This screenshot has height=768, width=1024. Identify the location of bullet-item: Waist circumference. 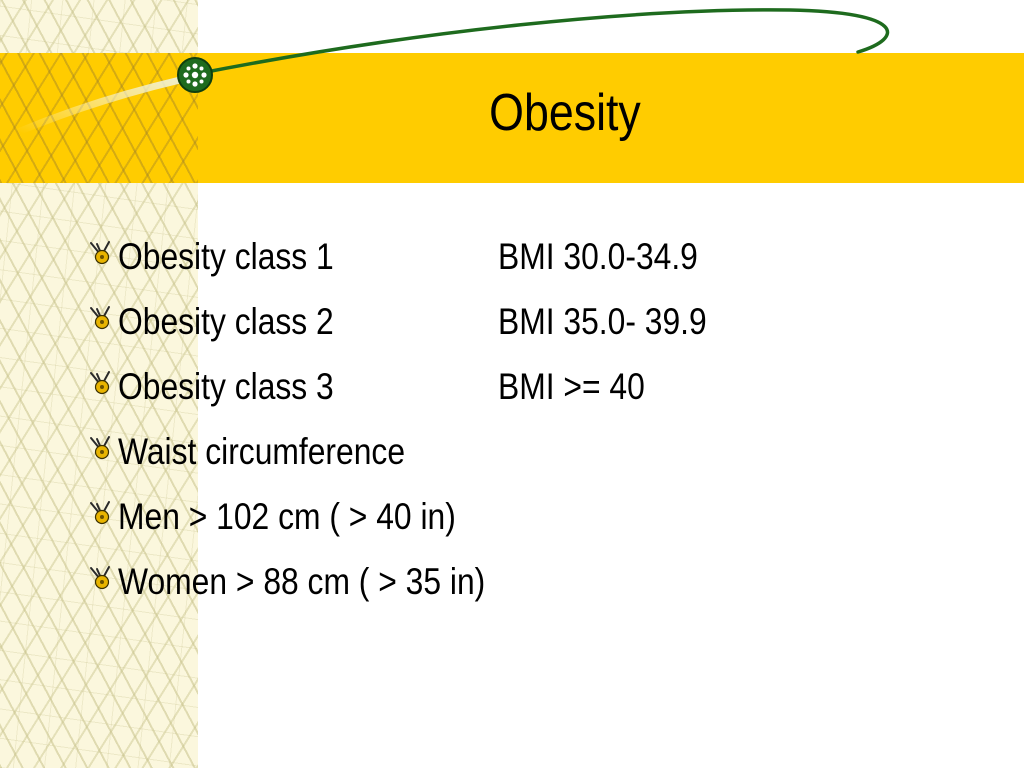
(316, 459).